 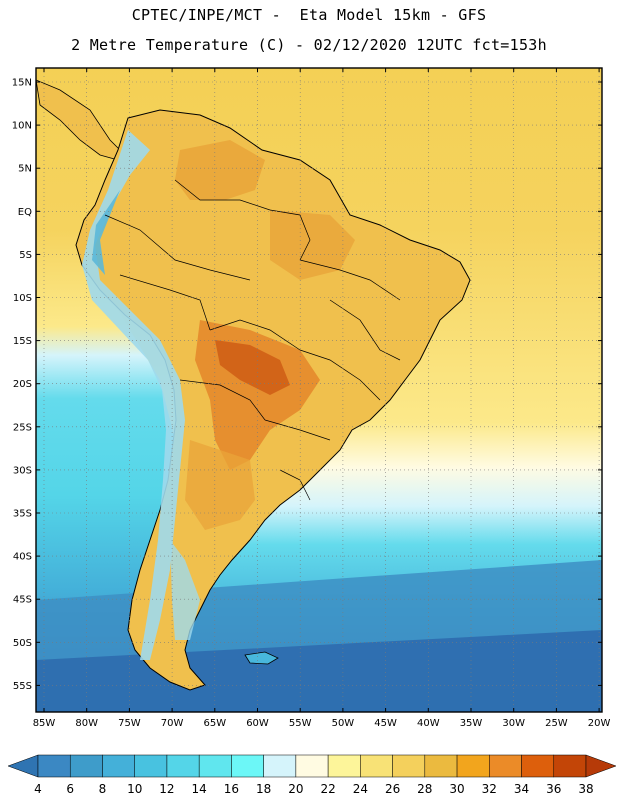 What do you see at coordinates (585, 789) in the screenshot?
I see `colorbar-tick-label: 38` at bounding box center [585, 789].